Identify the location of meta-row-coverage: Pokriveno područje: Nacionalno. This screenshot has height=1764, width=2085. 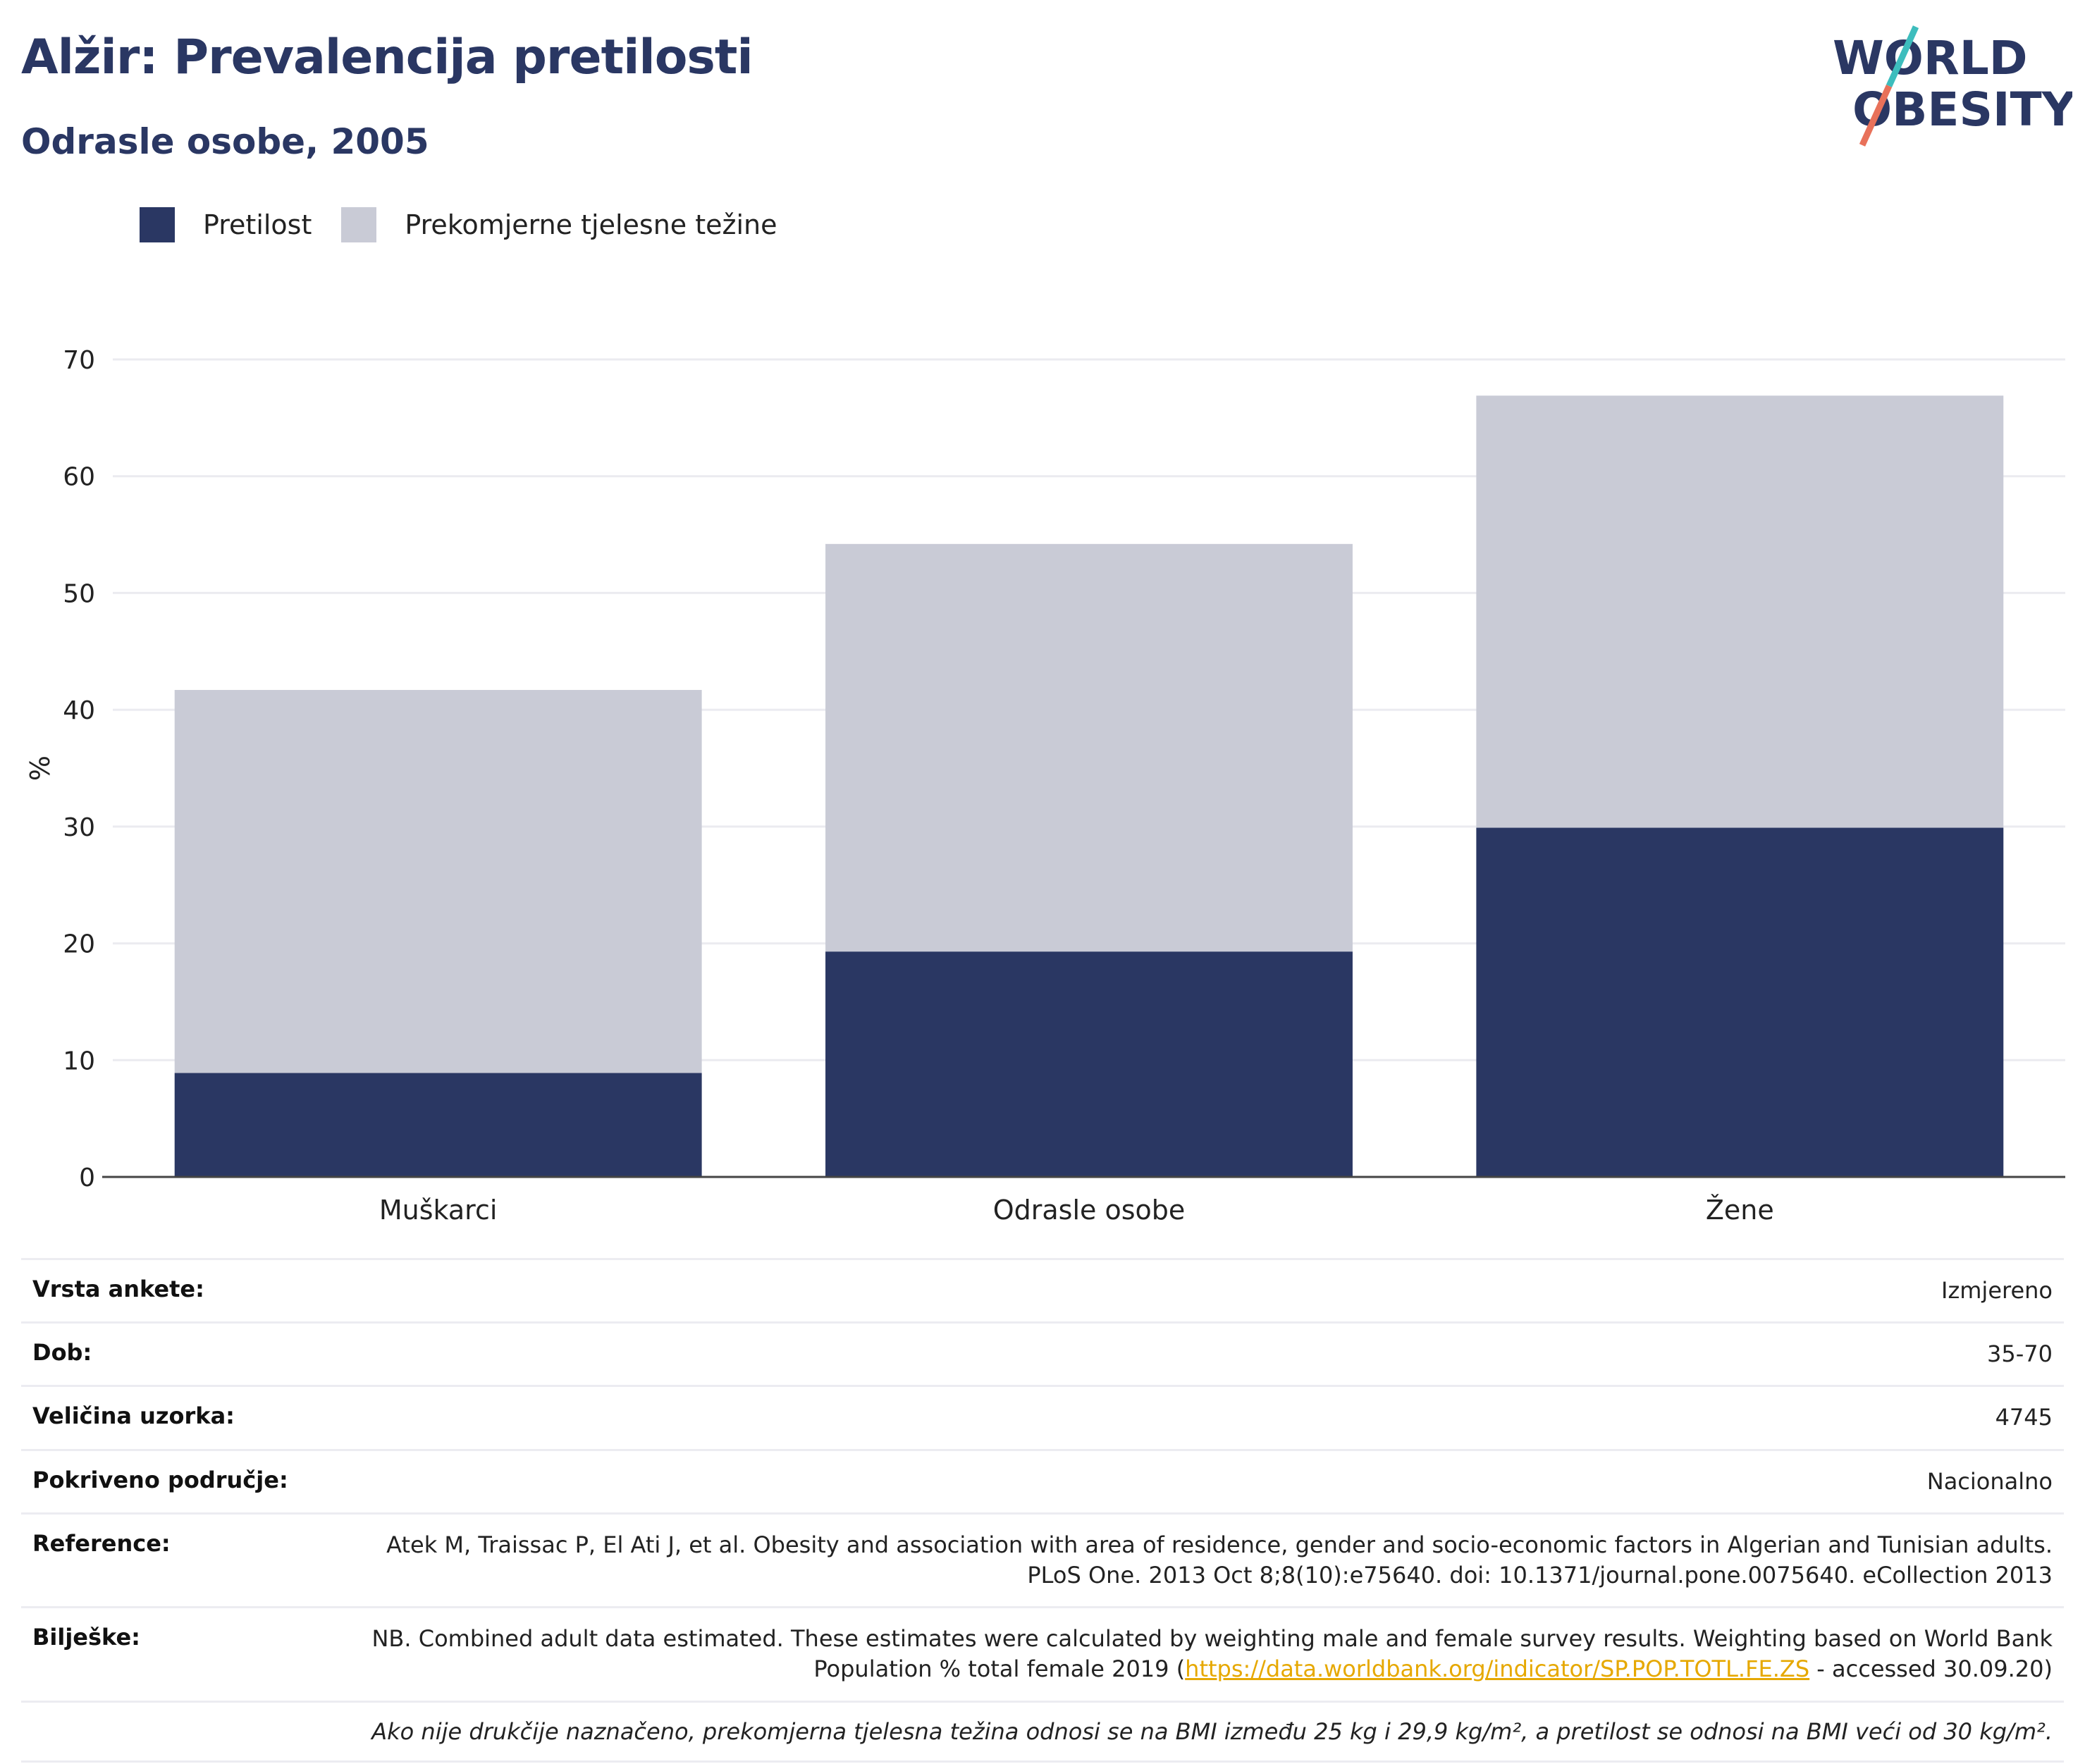
(1042, 1483).